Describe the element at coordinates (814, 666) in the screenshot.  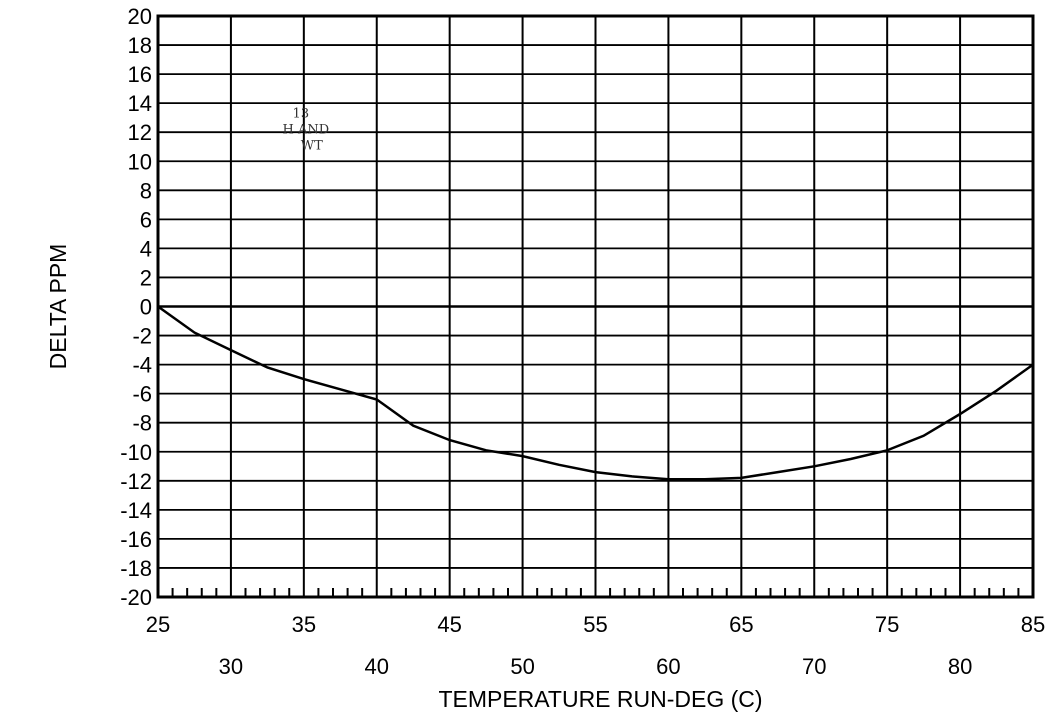
I see `x-tick-label: 70` at that location.